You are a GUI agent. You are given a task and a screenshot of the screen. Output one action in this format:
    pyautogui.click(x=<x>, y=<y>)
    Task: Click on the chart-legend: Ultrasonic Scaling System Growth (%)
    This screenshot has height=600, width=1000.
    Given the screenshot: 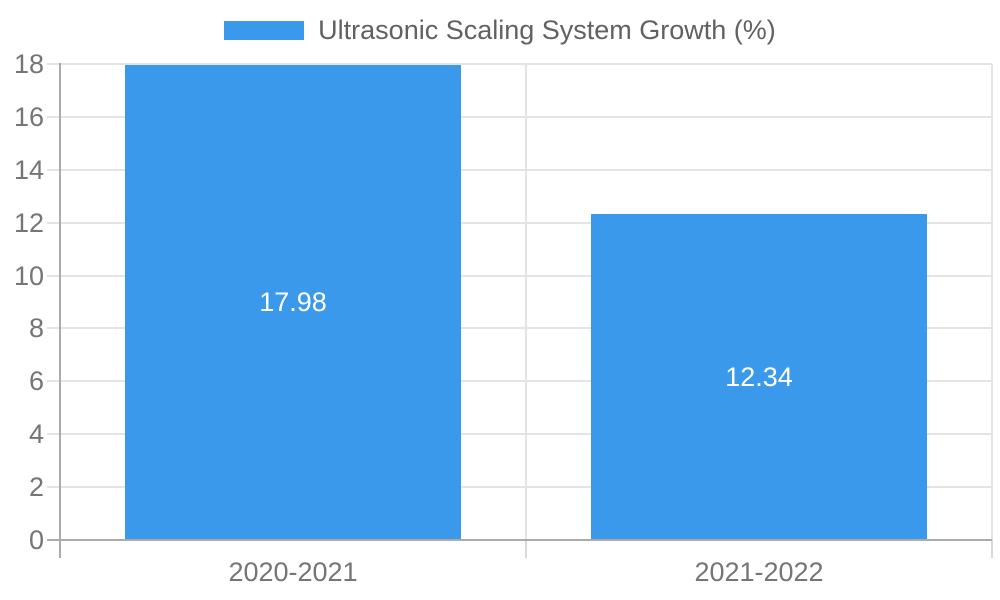 What is the action you would take?
    pyautogui.click(x=500, y=30)
    